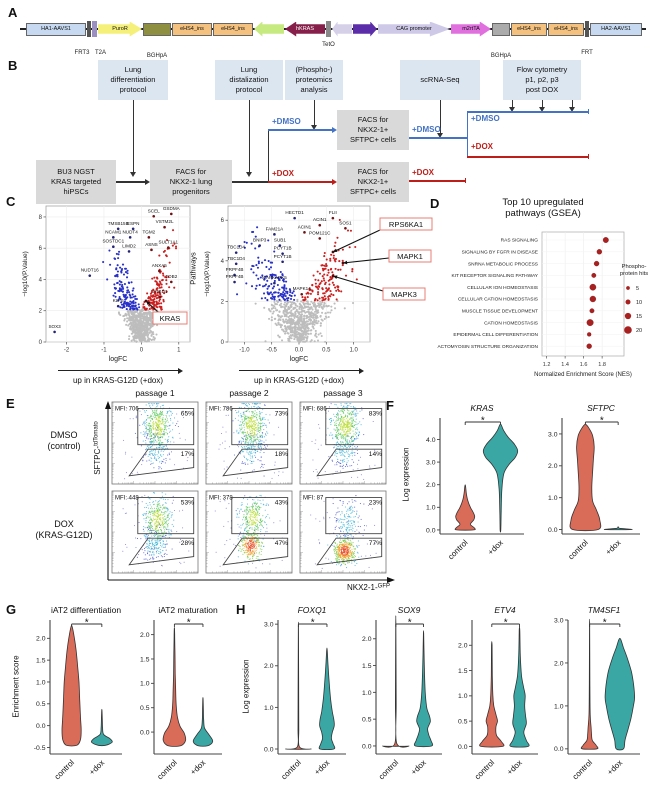 Image resolution: width=649 pixels, height=794 pixels. I want to click on svg-text: CATION HOMEOSTASIS, so click(511, 323).